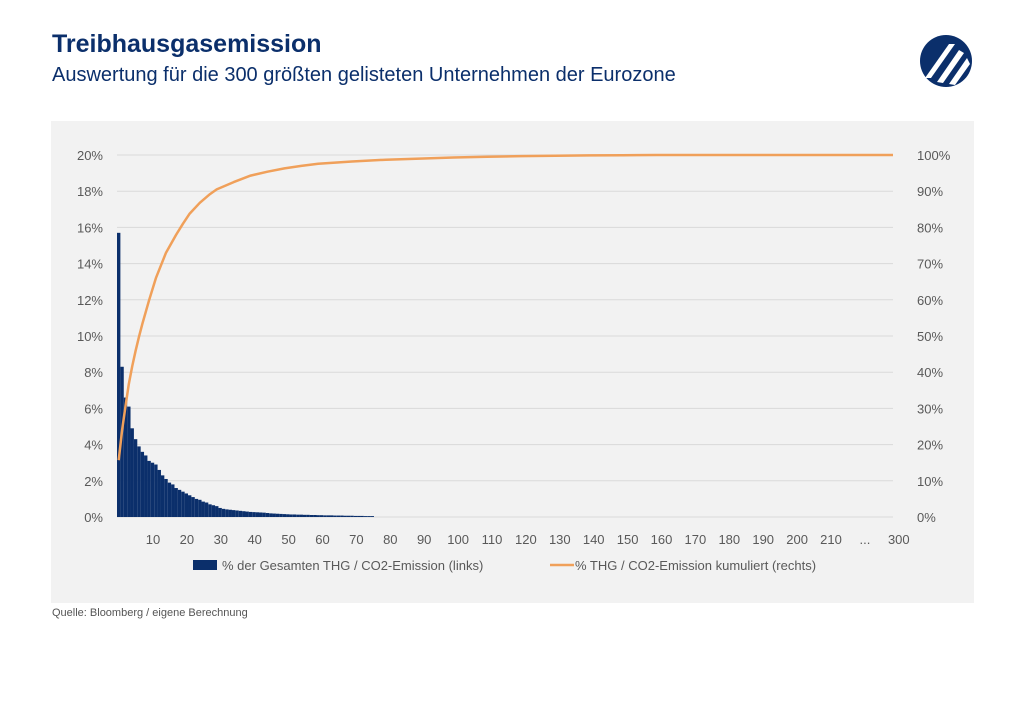 This screenshot has width=1024, height=724. What do you see at coordinates (90, 336) in the screenshot?
I see `y-left-tick-label: 10%` at bounding box center [90, 336].